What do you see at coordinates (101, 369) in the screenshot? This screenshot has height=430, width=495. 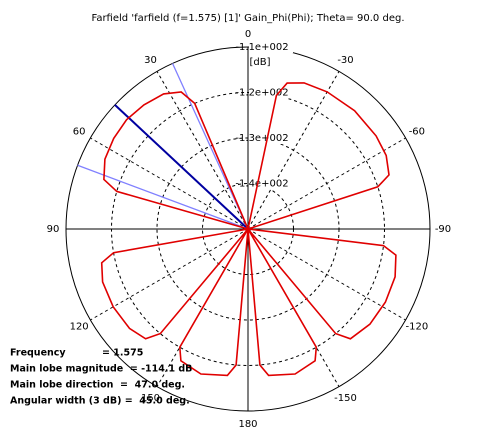 I see `info-text: Main lobe magnitude = -114.1 dB` at bounding box center [101, 369].